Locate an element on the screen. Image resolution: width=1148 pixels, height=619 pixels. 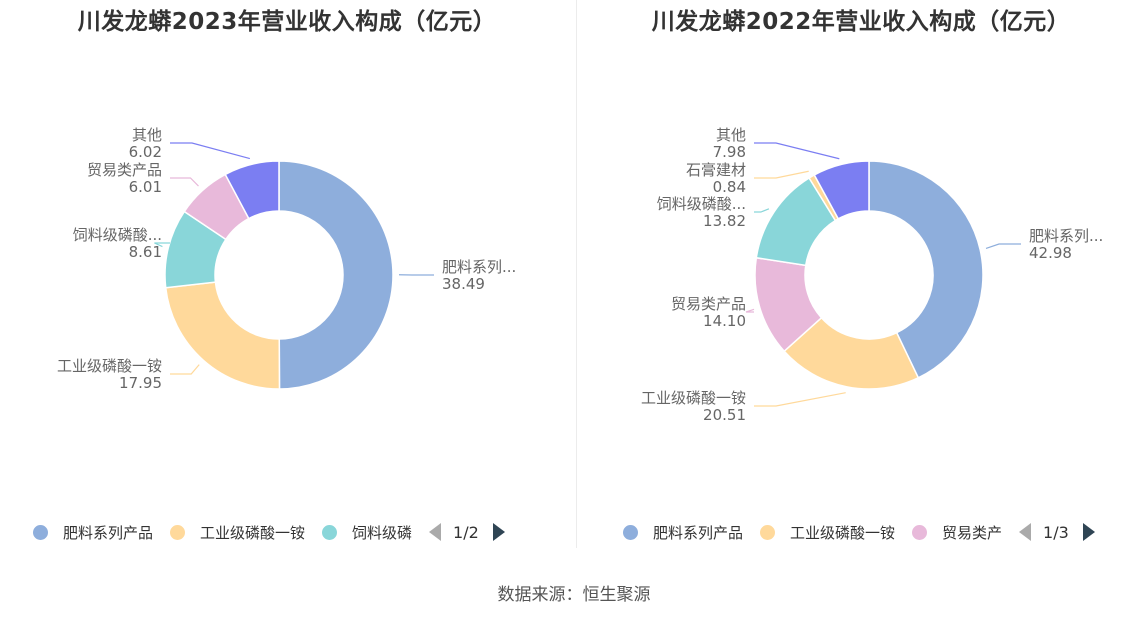
slice-value-label: 0.84 is located at coordinates (729, 187).